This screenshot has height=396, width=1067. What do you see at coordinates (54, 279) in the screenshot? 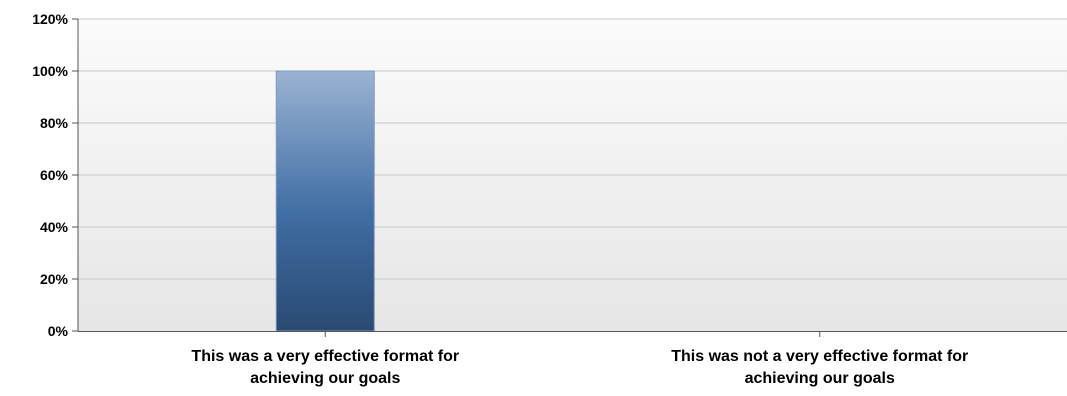
I see `y-tick-label: 20%` at bounding box center [54, 279].